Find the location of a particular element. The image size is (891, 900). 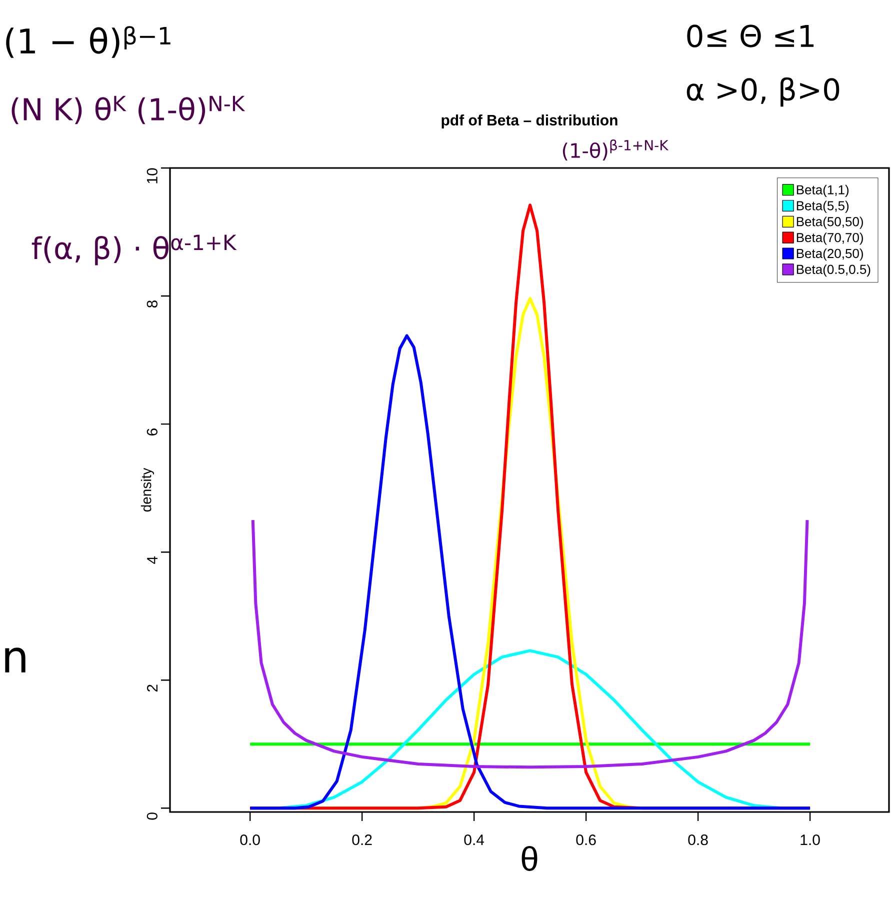

text: 0≤ Θ ≤1 is located at coordinates (750, 36).